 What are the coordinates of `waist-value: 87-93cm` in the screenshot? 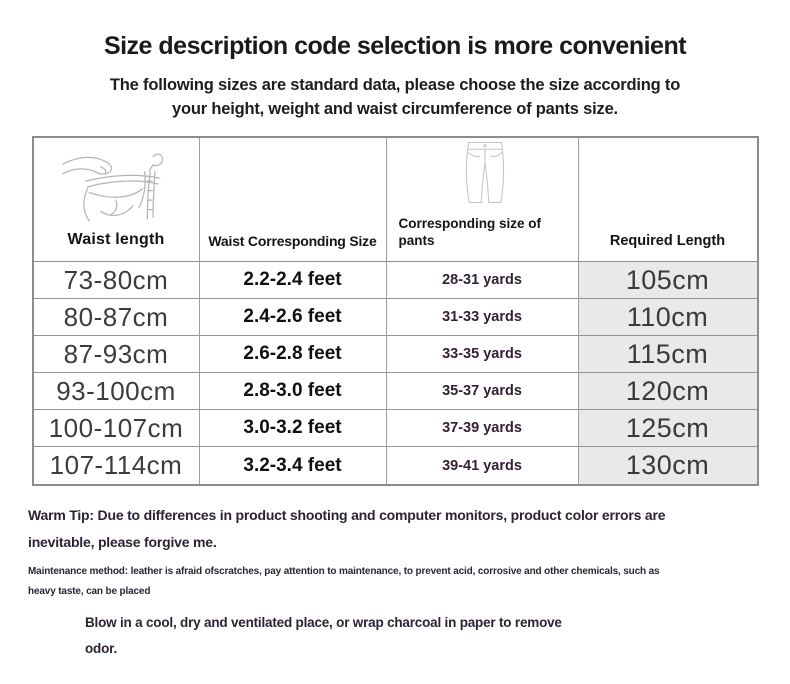 It's located at (116, 354).